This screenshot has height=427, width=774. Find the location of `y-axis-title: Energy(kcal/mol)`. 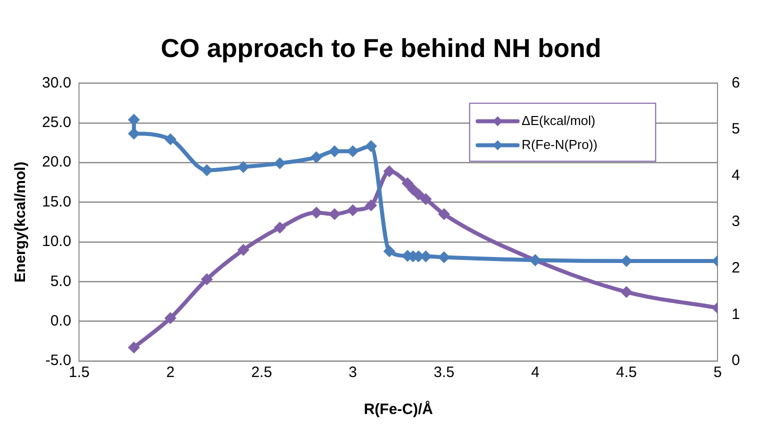

y-axis-title: Energy(kcal/mol) is located at coordinates (21, 222).